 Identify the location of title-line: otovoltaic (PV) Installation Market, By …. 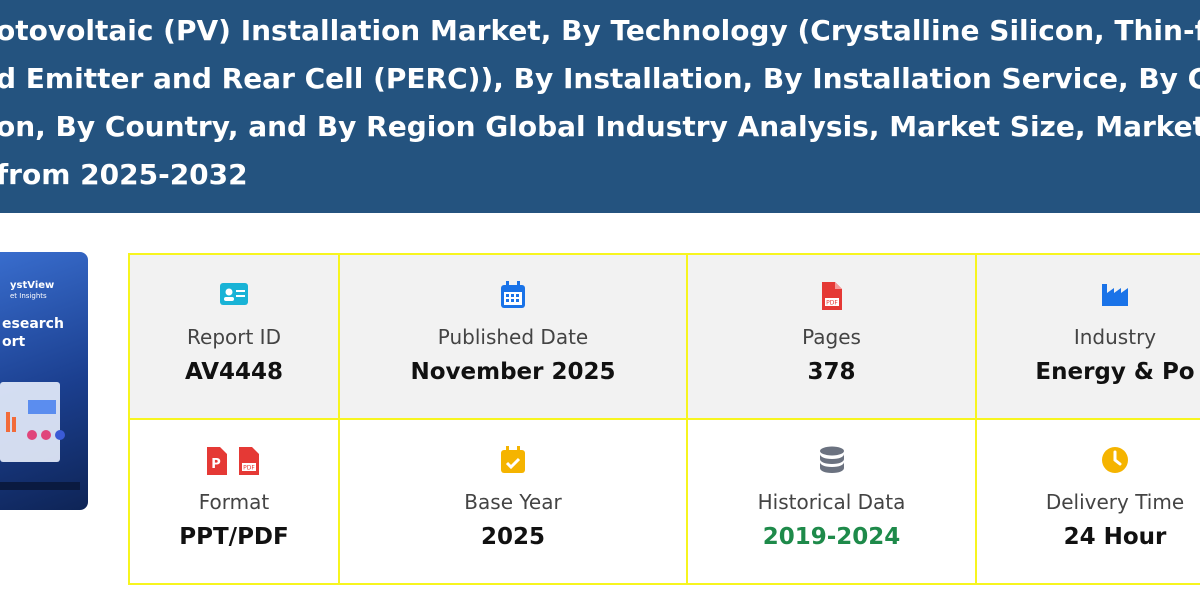
(600, 30).